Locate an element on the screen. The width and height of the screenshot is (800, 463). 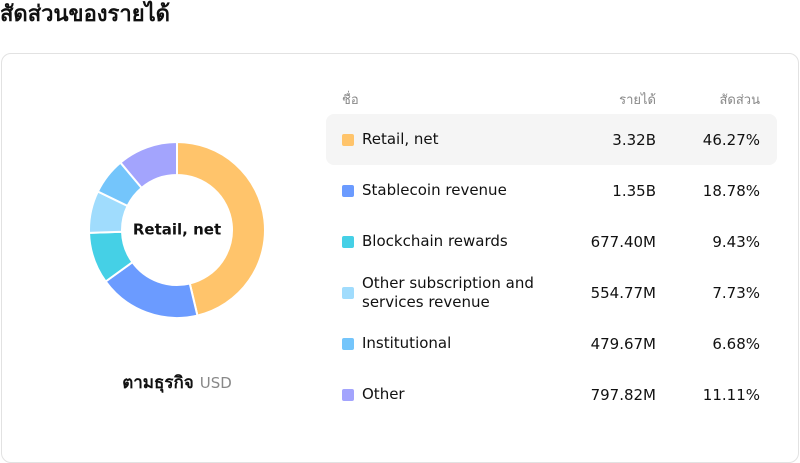
category-name: Blockchain rewards is located at coordinates (435, 241).